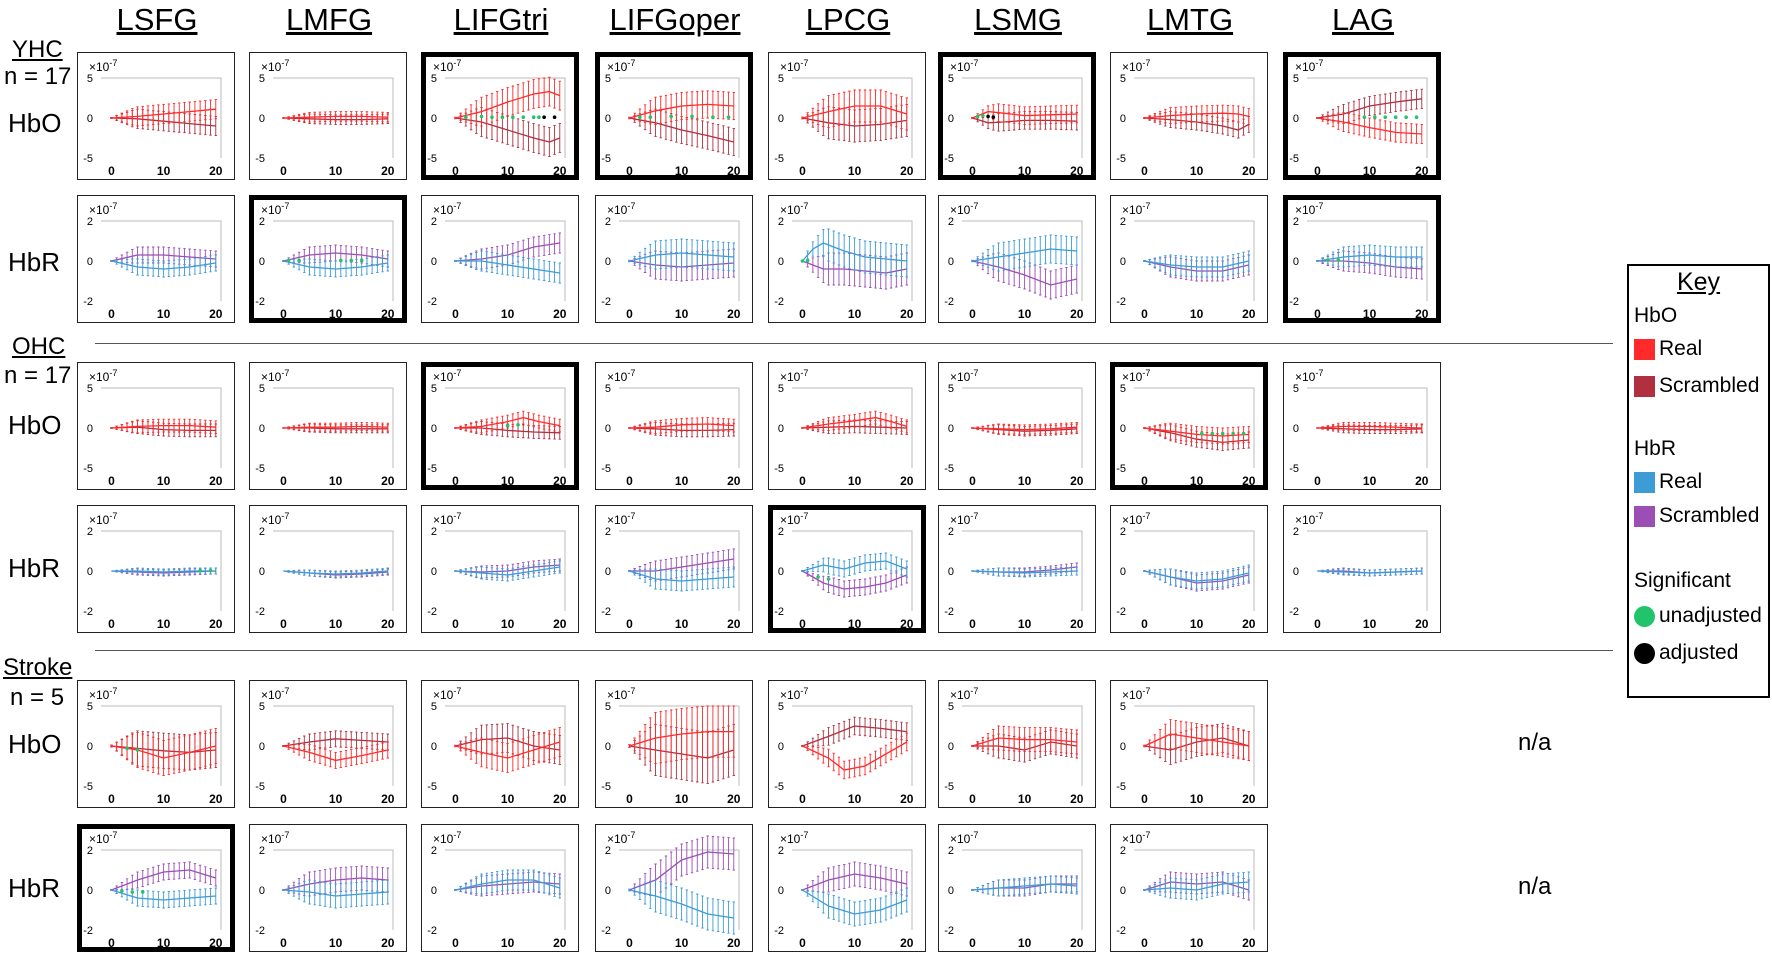 The height and width of the screenshot is (959, 1772). I want to click on group-label-stroke: Stroke, so click(38, 667).